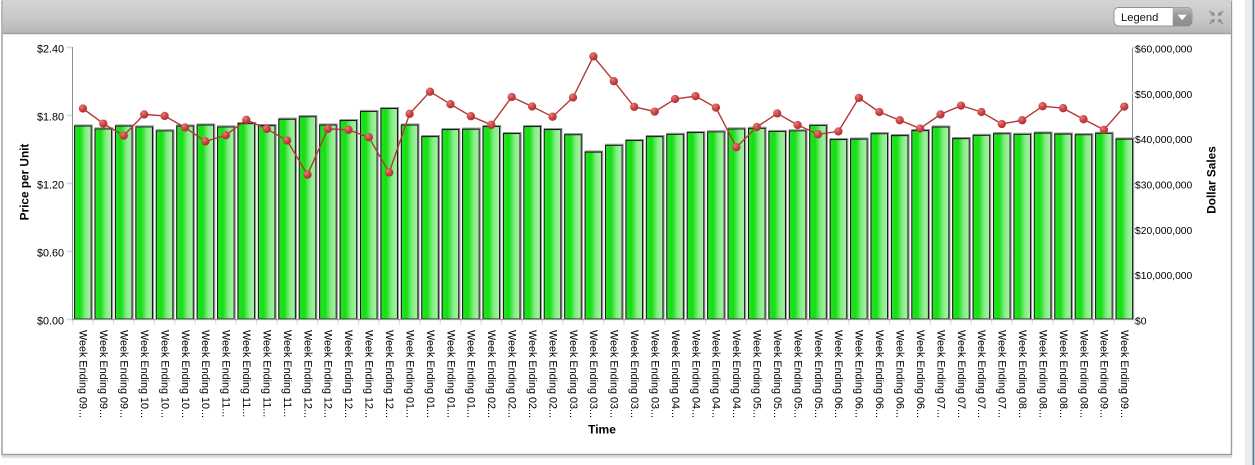 This screenshot has width=1255, height=465. What do you see at coordinates (1164, 50) in the screenshot?
I see `svg-text: $60,000,000` at bounding box center [1164, 50].